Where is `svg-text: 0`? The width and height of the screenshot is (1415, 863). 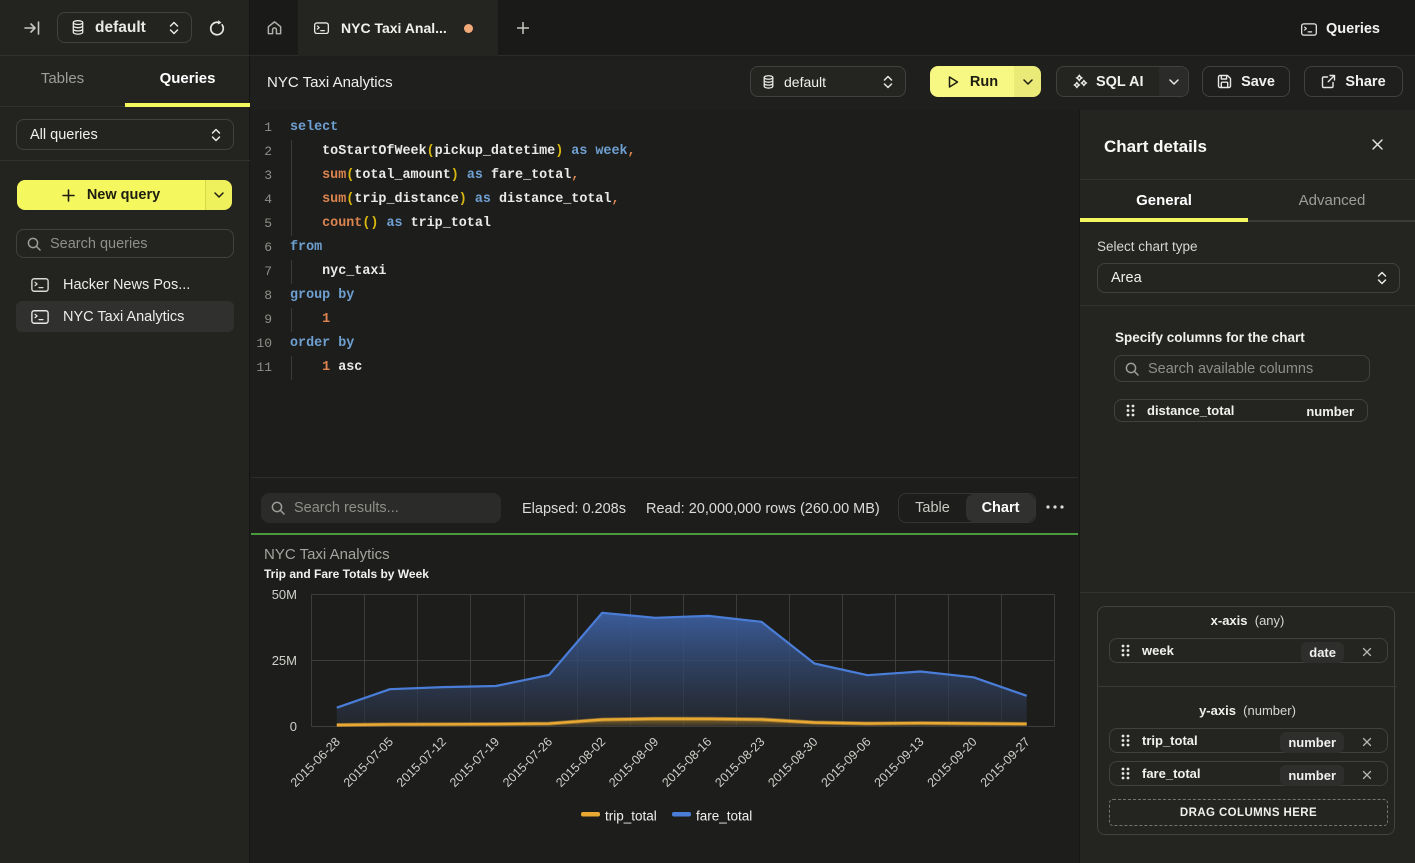 svg-text: 0 is located at coordinates (293, 726).